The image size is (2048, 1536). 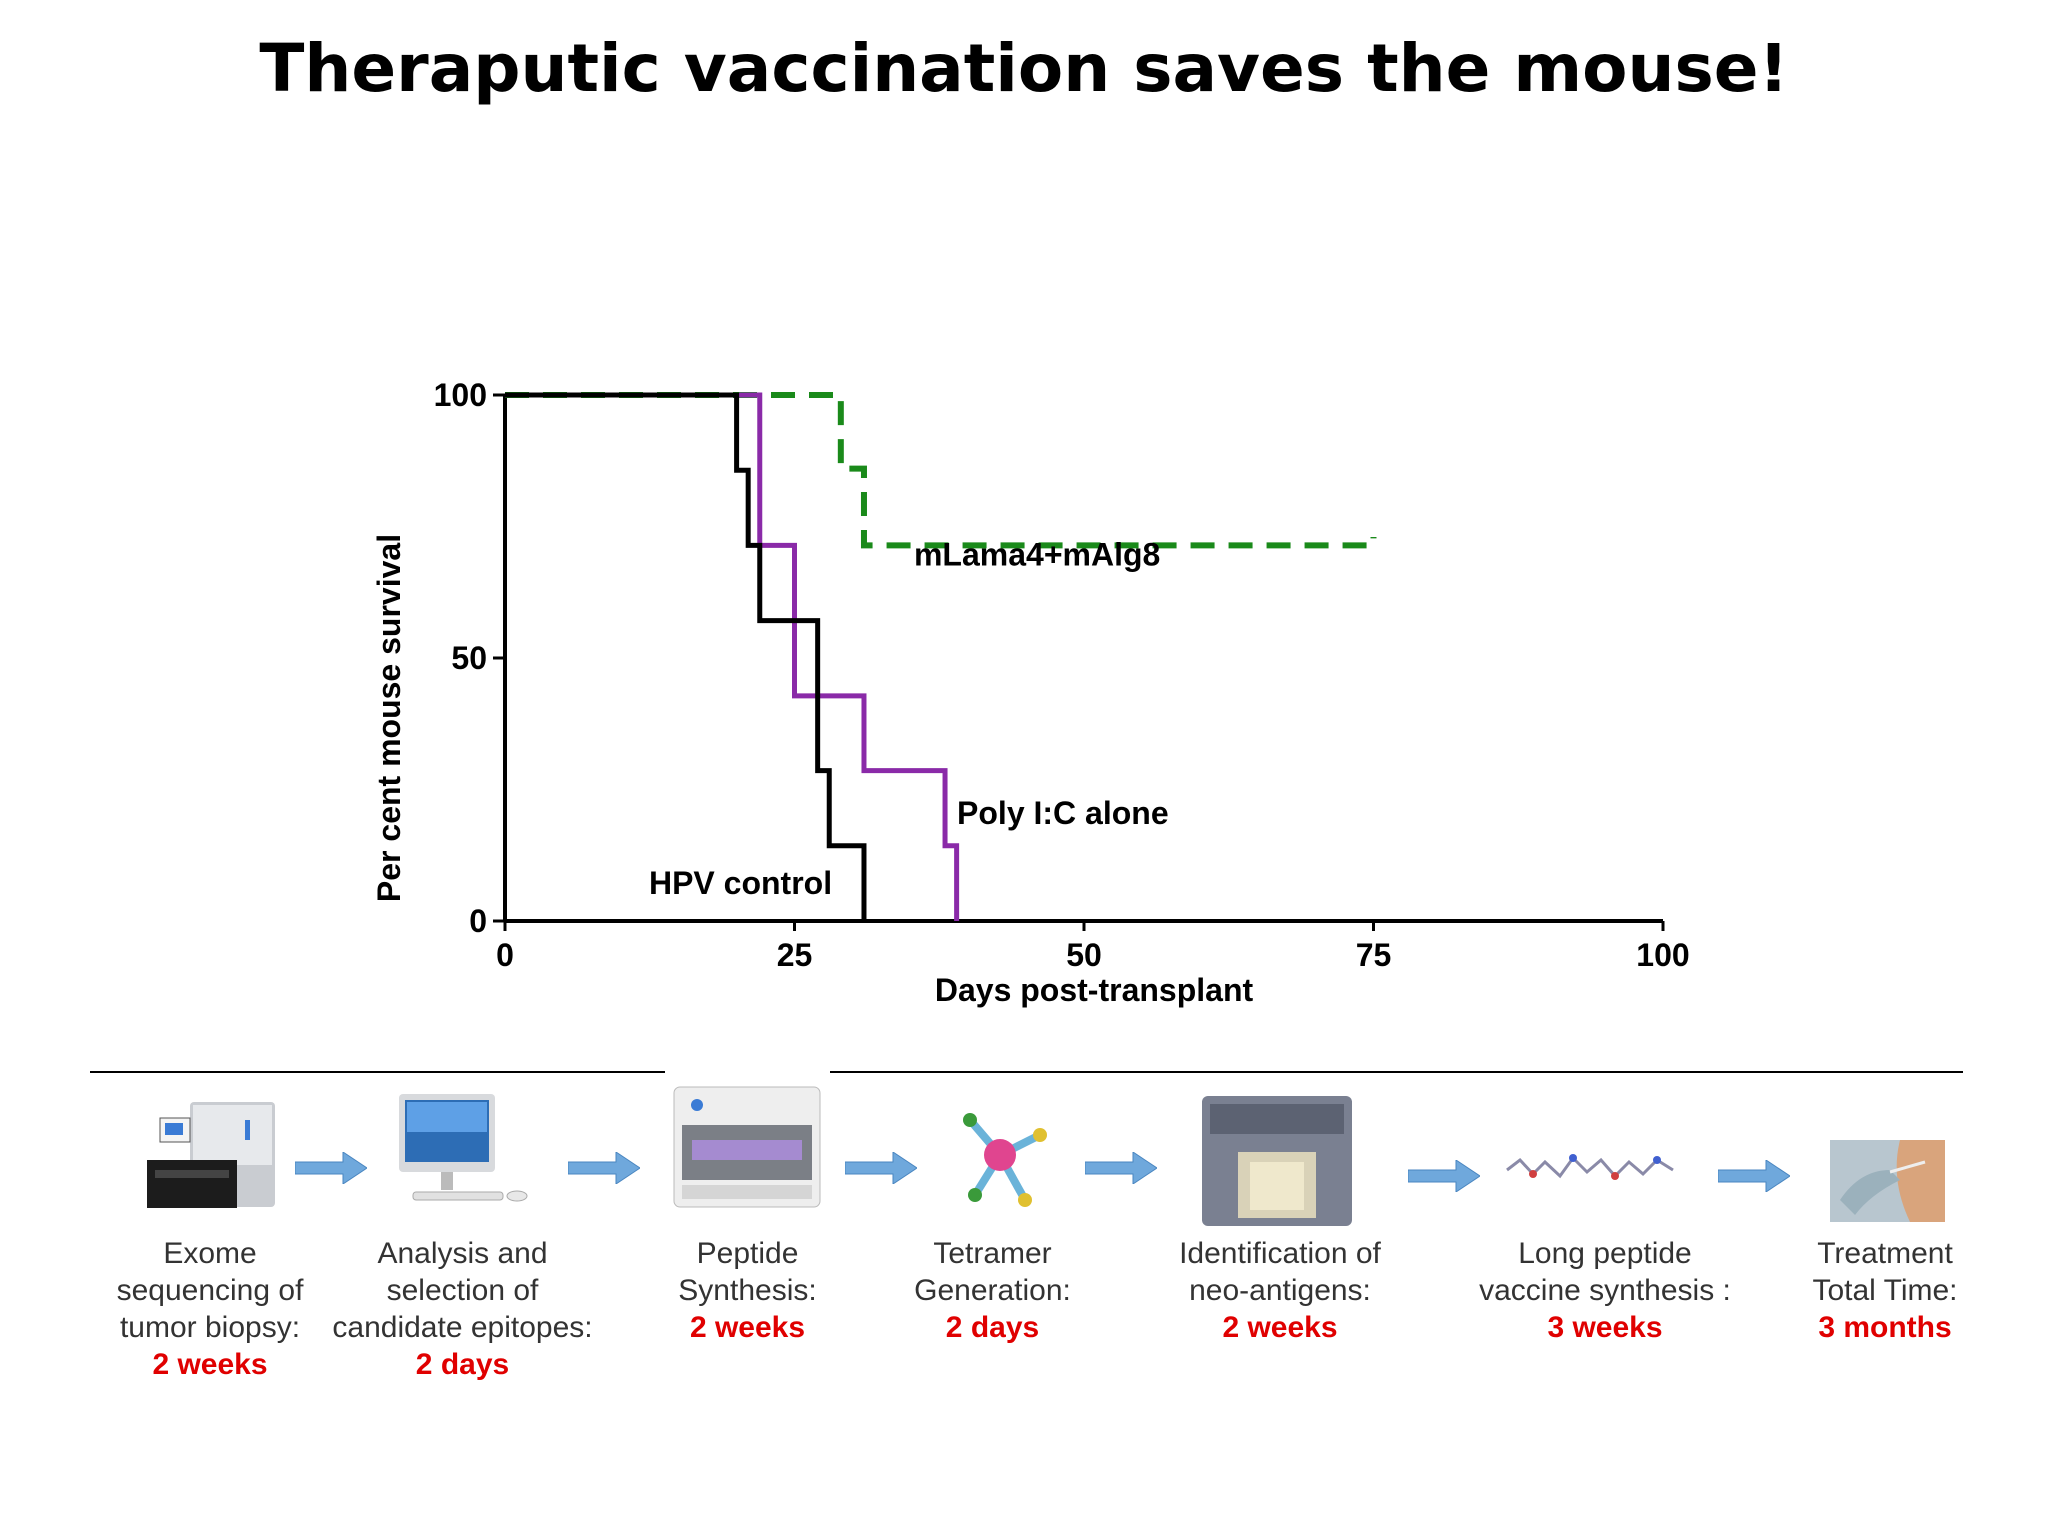 What do you see at coordinates (1037, 554) in the screenshot?
I see `series-label-0: mLama4+mAlg8` at bounding box center [1037, 554].